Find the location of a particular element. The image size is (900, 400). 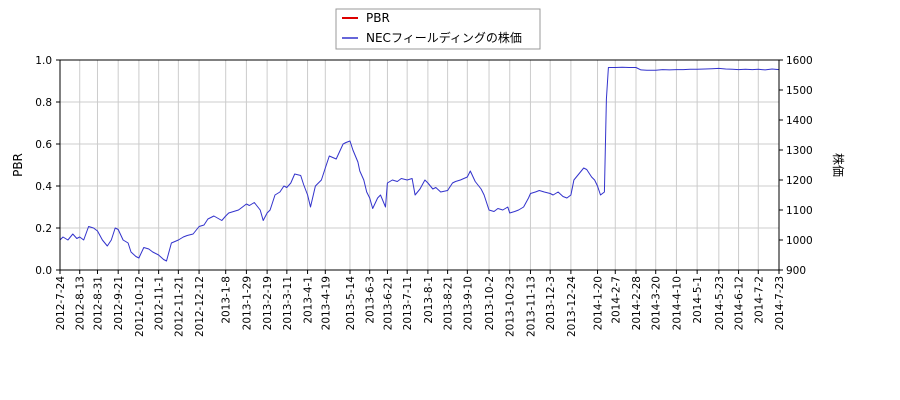

y-tick-label-right: 900 is located at coordinates (796, 271).